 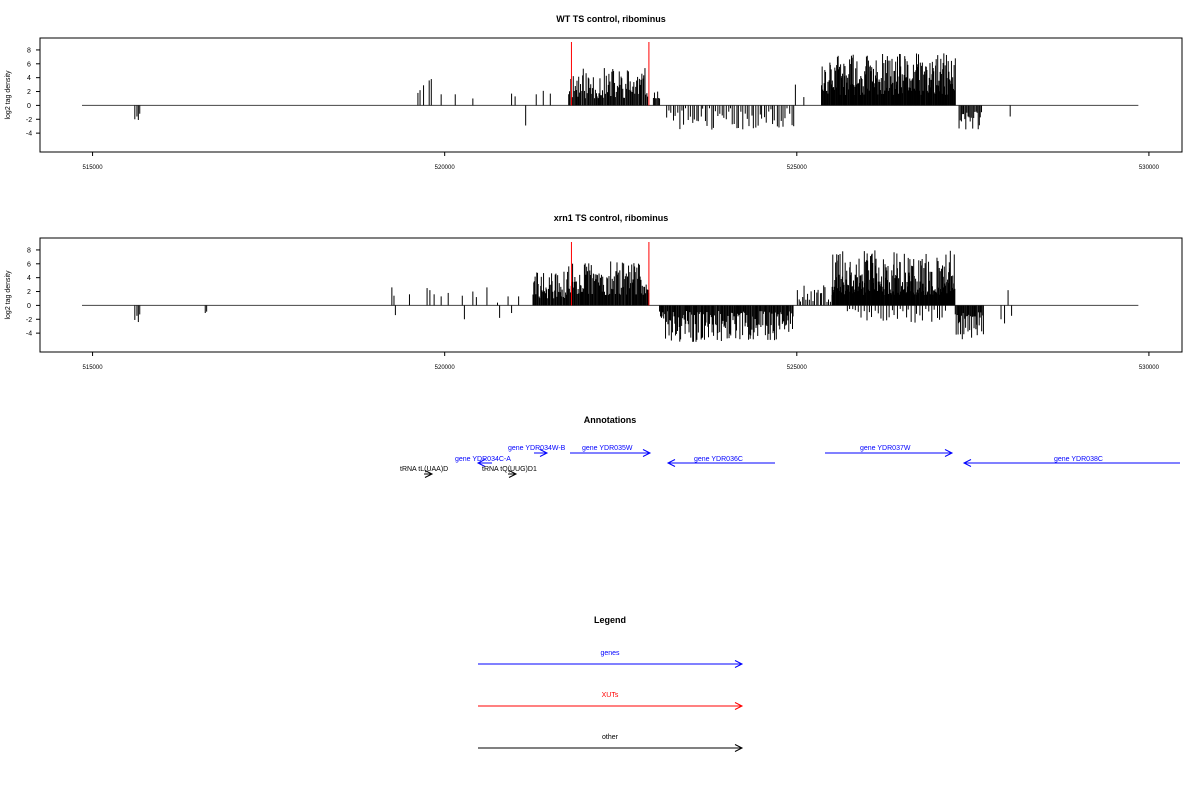 What do you see at coordinates (610, 620) in the screenshot?
I see `legend-title: Legend` at bounding box center [610, 620].